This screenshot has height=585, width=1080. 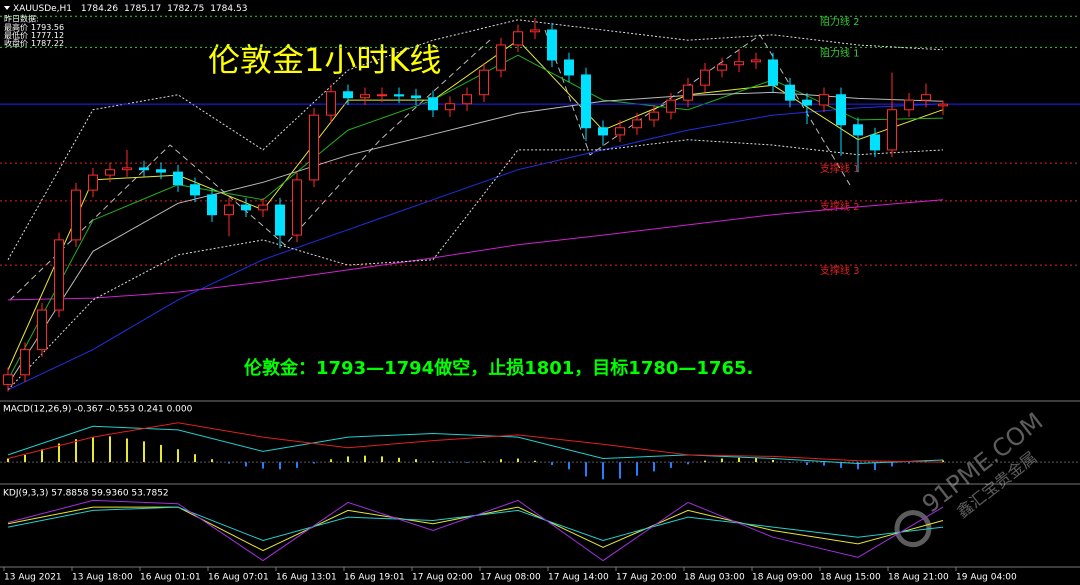 I want to click on prev-day-heading: 昨日数据:, so click(x=21, y=19).